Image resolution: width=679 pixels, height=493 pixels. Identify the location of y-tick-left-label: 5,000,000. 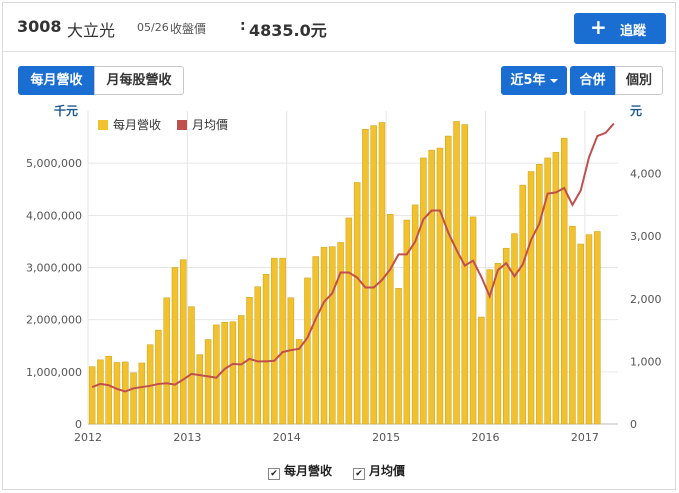
(54, 163).